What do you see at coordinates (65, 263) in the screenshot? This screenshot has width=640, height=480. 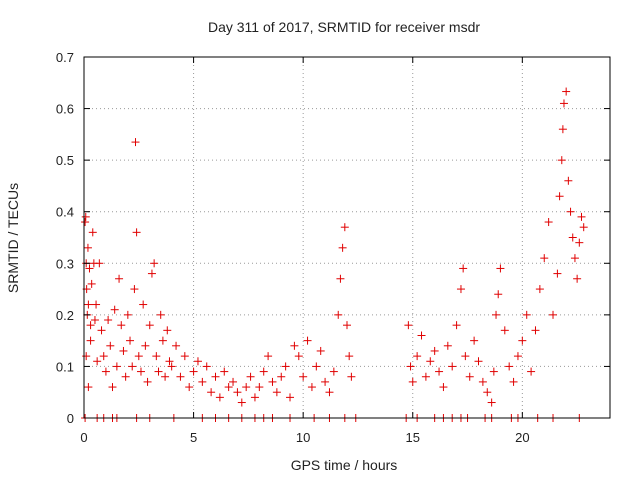 I see `y-tick-label: 0.3` at bounding box center [65, 263].